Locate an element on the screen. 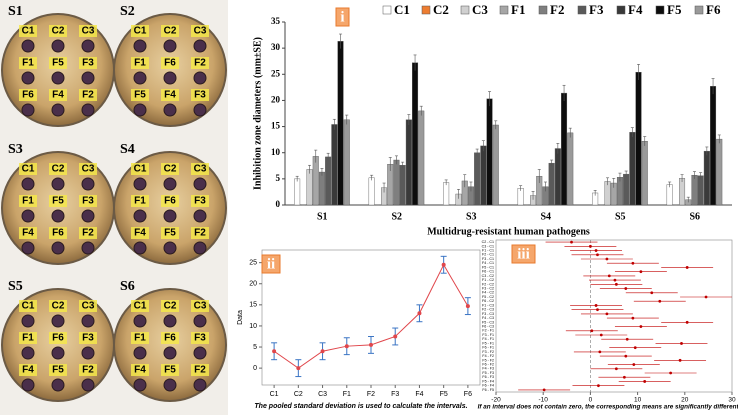  x-tick-label: F5 is located at coordinates (444, 394).